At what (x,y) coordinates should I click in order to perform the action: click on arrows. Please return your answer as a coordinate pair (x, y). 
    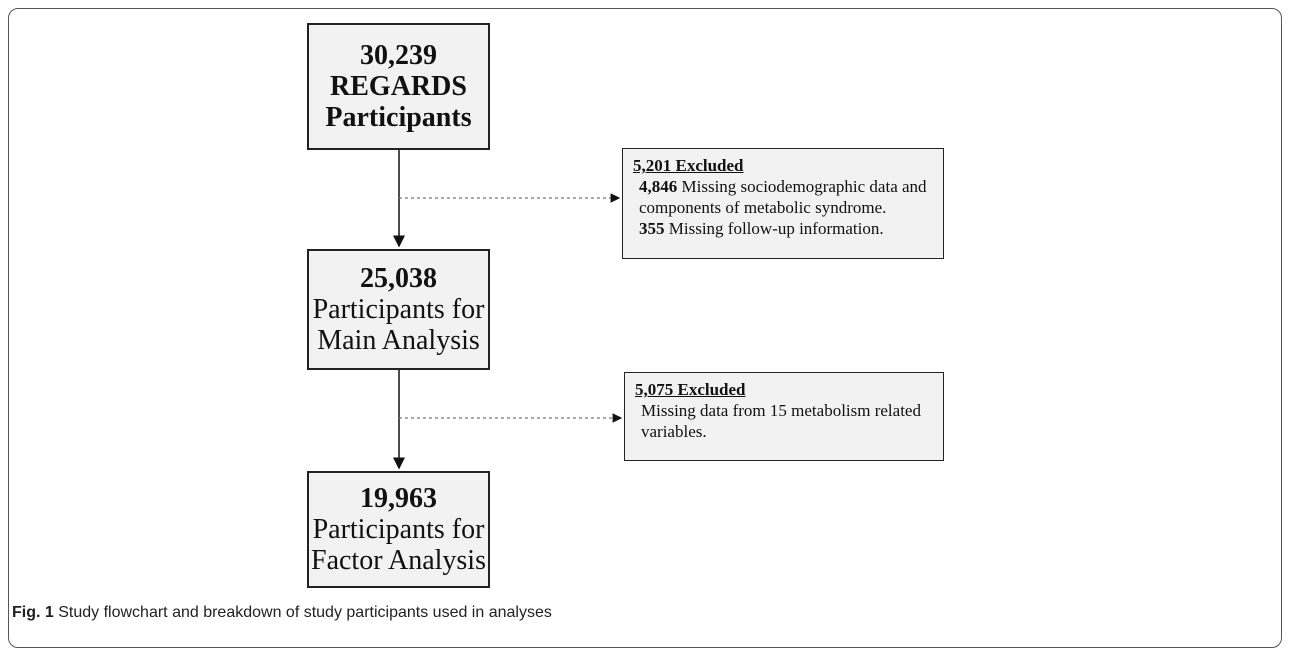
    Looking at the image, I should click on (508, 310).